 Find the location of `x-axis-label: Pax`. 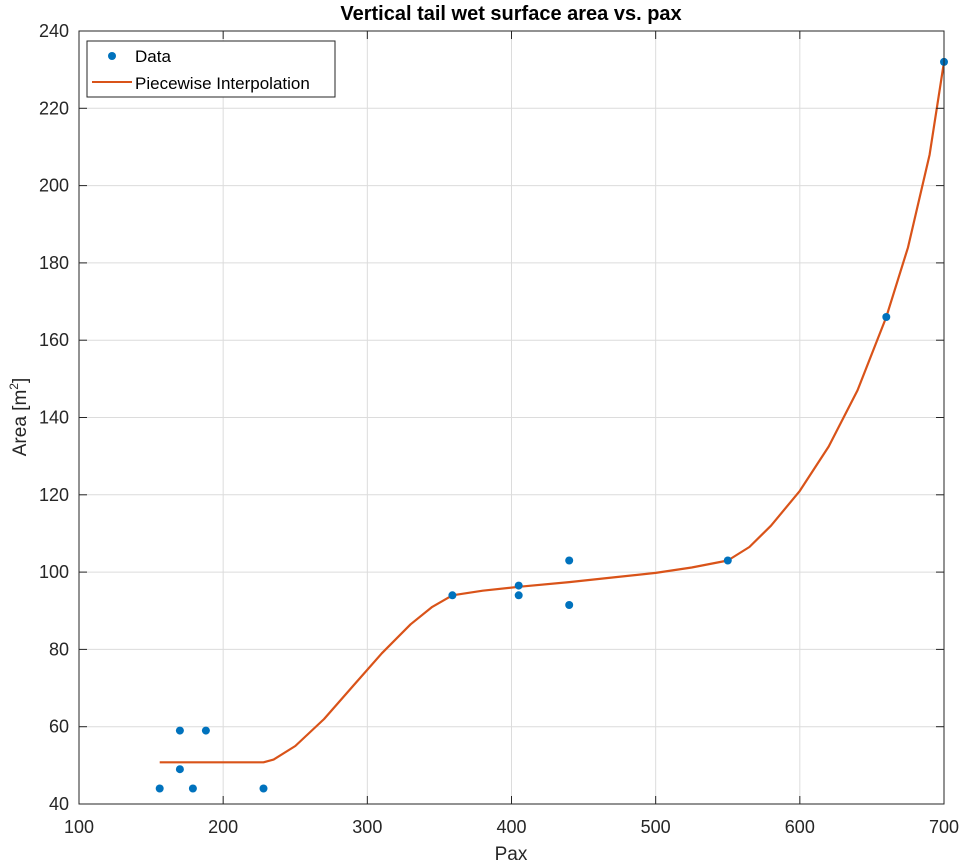

x-axis-label: Pax is located at coordinates (511, 854).